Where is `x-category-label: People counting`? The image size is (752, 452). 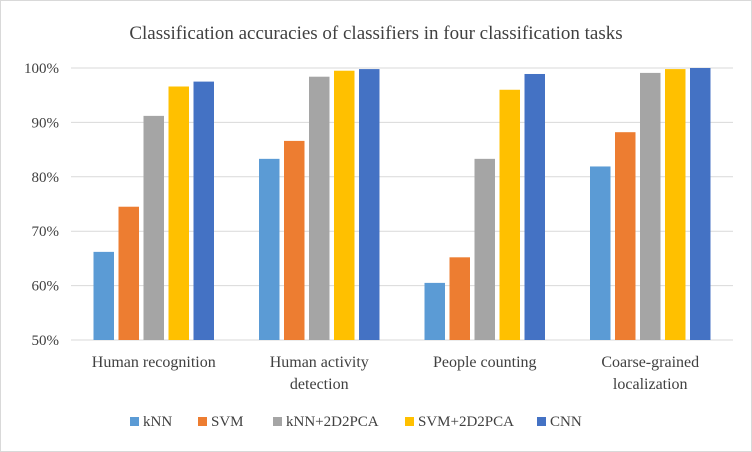 x-category-label: People counting is located at coordinates (485, 362).